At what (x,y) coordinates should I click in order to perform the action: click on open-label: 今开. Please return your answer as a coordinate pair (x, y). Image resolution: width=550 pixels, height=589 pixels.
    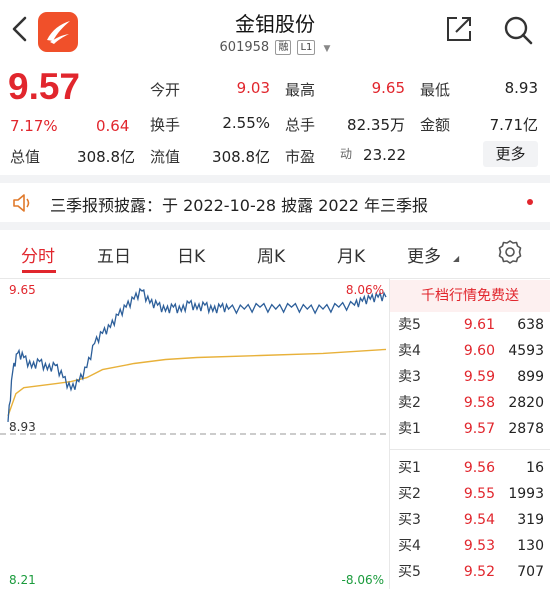
    Looking at the image, I should click on (165, 90).